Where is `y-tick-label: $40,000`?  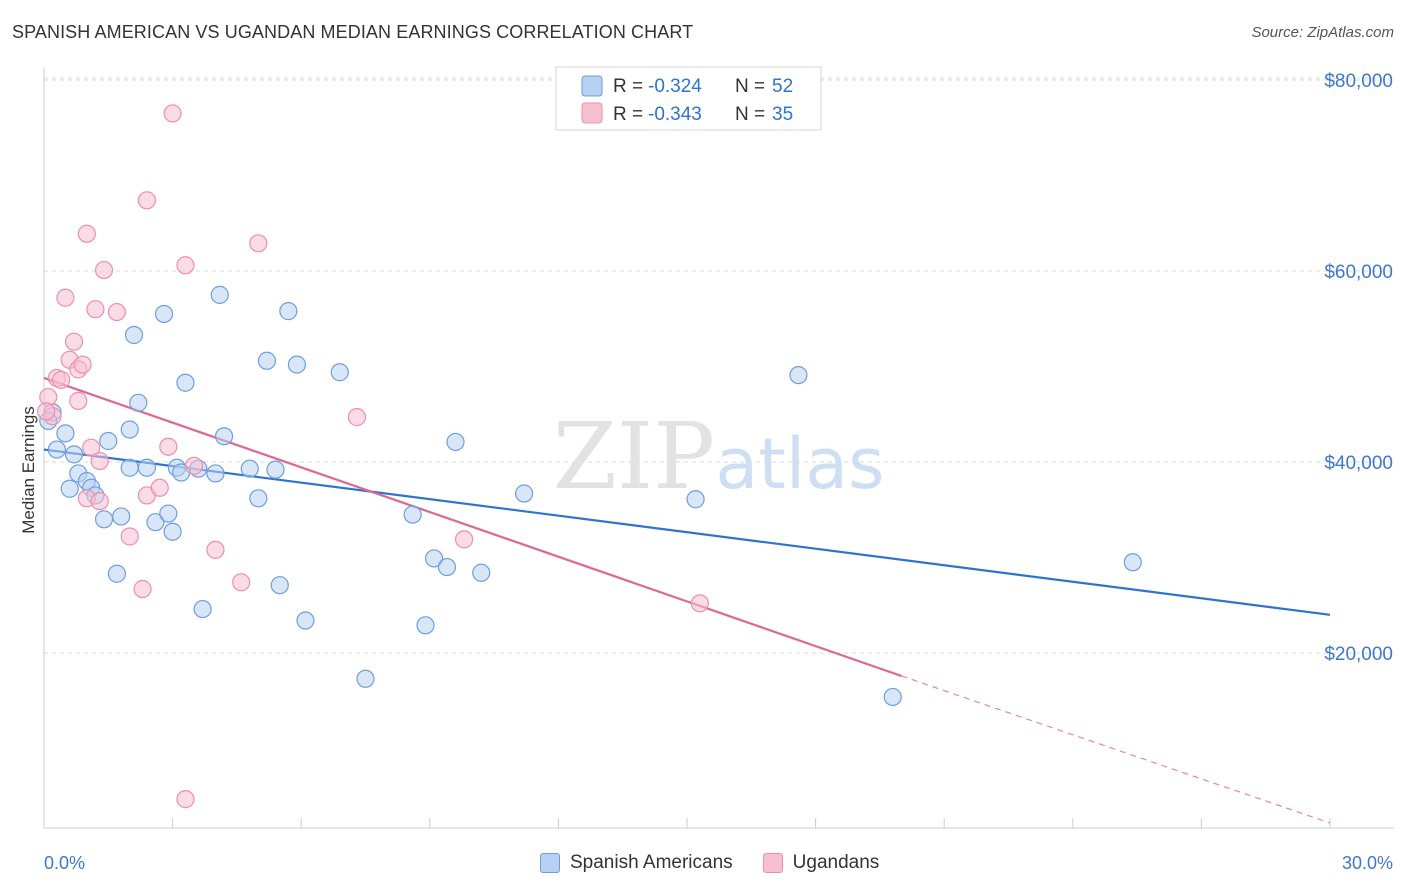 y-tick-label: $40,000 is located at coordinates (1358, 463).